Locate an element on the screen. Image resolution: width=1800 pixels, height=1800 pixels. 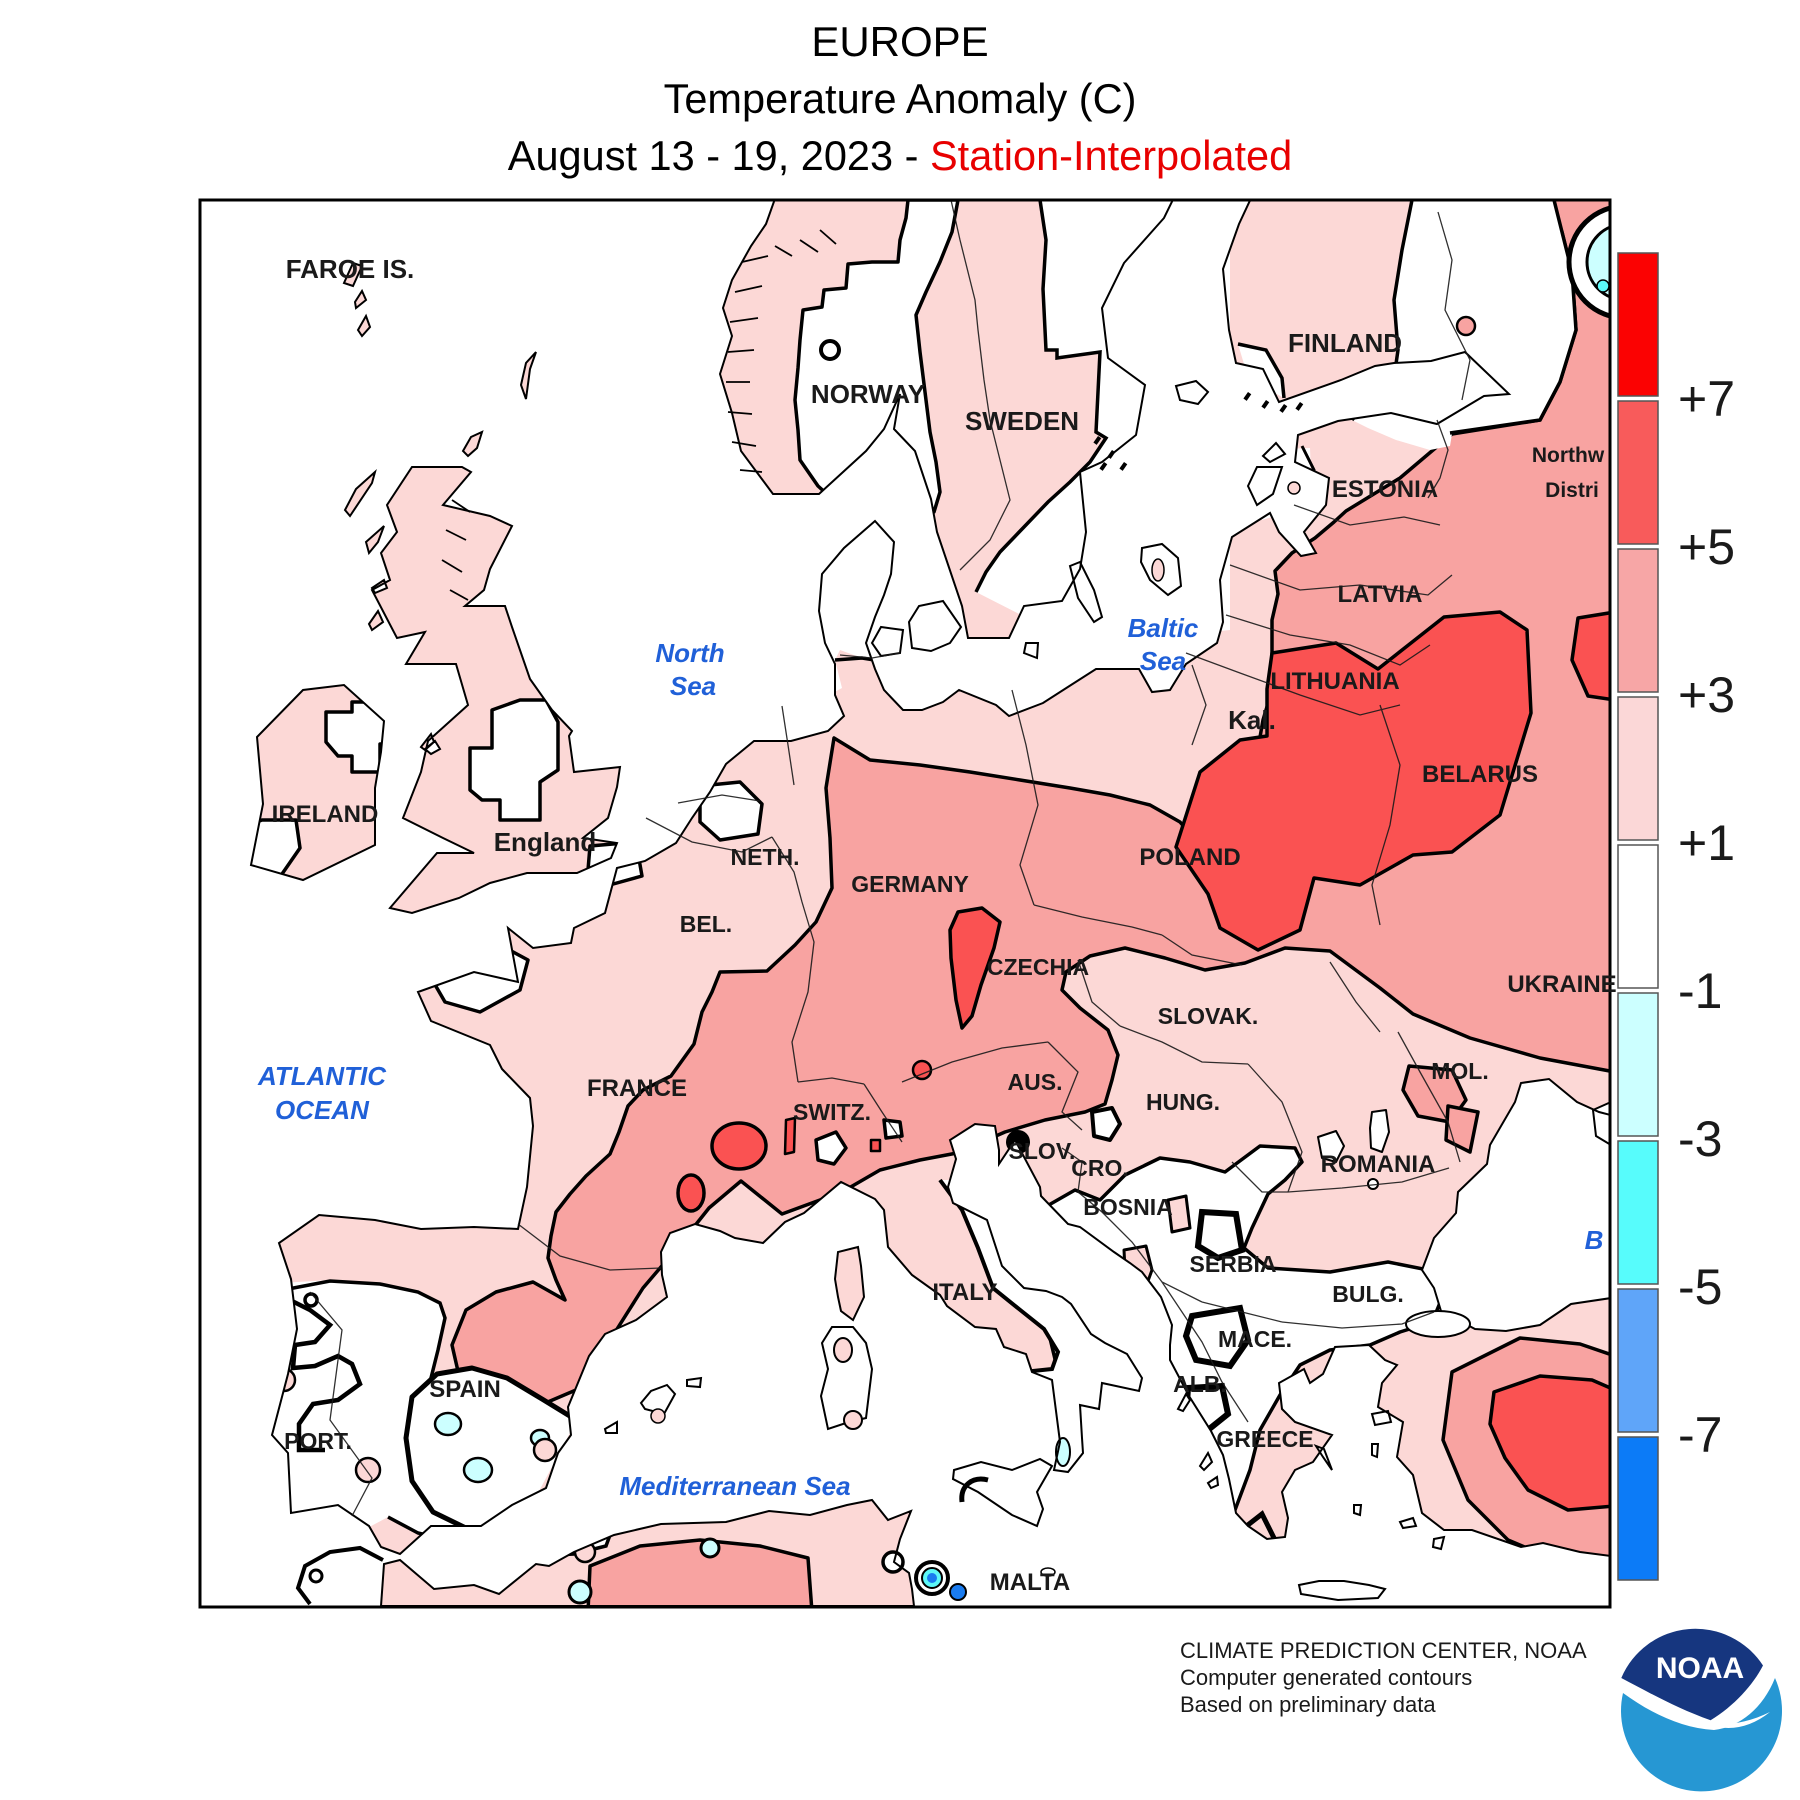
svg-text: FAROE IS. is located at coordinates (350, 269).